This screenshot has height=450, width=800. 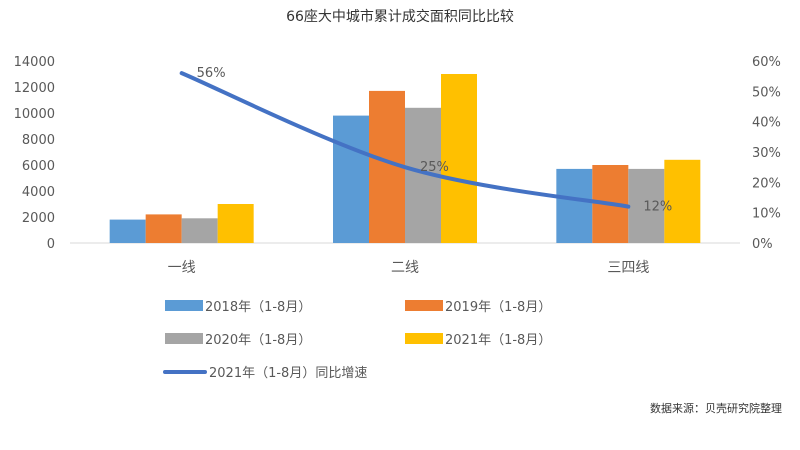 I want to click on legend-item-2018: 2018年（1-8月）, so click(x=238, y=305).